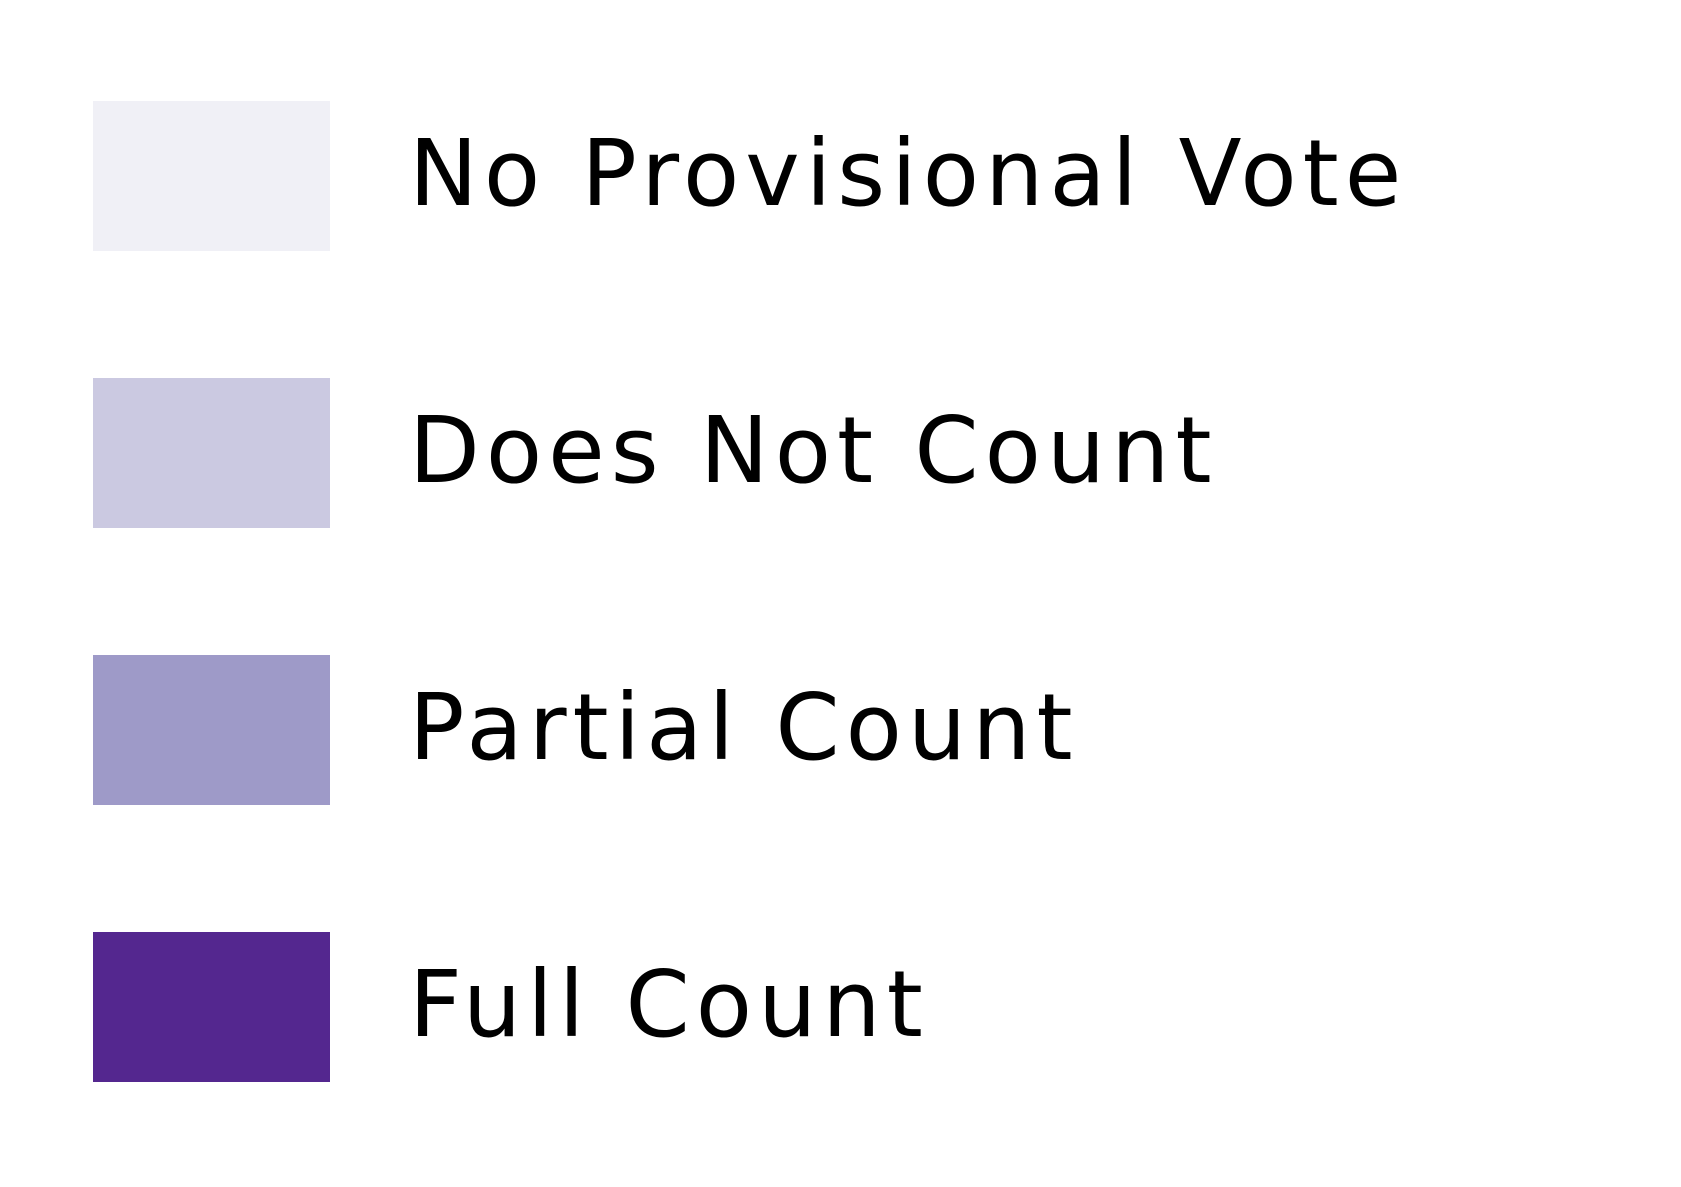 Image resolution: width=1681 pixels, height=1187 pixels. Describe the element at coordinates (813, 450) in the screenshot. I see `legend-label: Does Not Count` at that location.